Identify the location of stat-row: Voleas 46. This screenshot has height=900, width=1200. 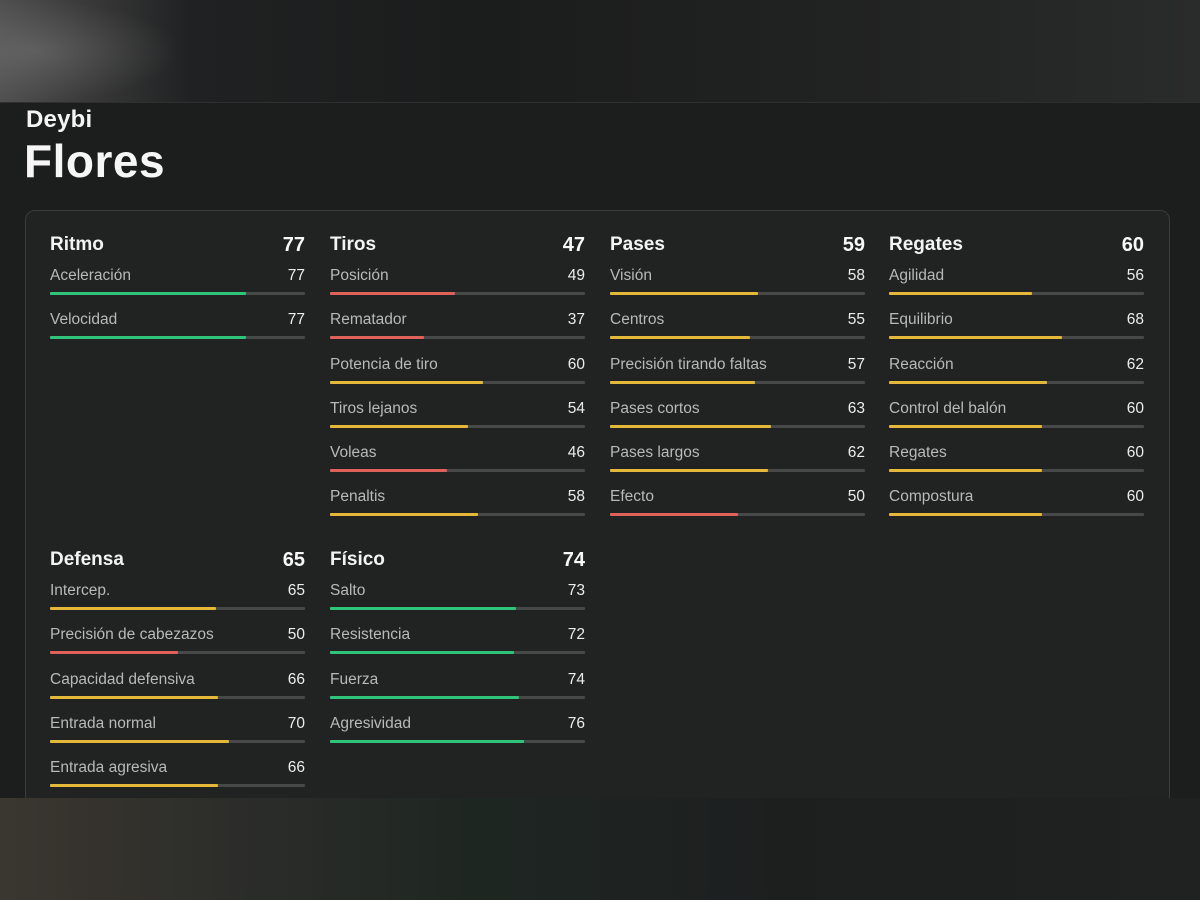
(457, 466).